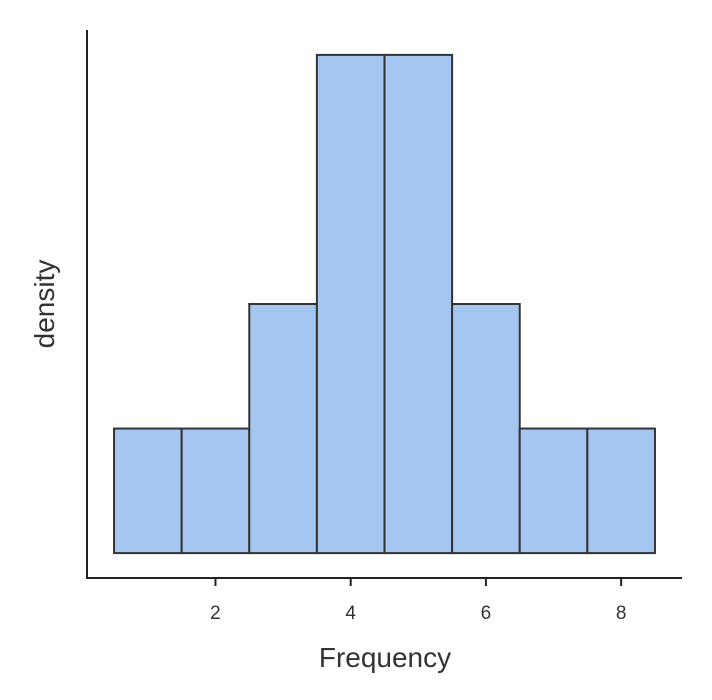 This screenshot has height=700, width=712. What do you see at coordinates (418, 601) in the screenshot?
I see `x-ticks-group: 2 4 6 8` at bounding box center [418, 601].